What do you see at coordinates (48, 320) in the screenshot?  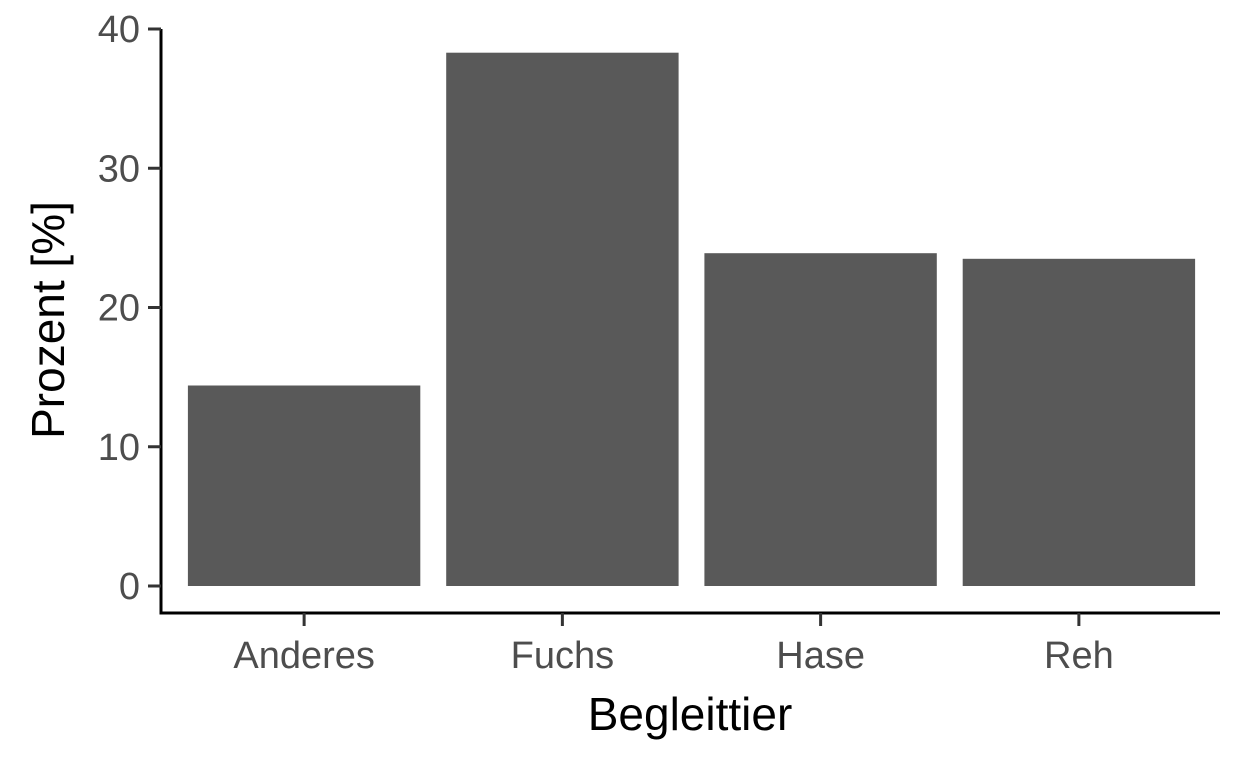 I see `y-axis-title: Prozent [%]` at bounding box center [48, 320].